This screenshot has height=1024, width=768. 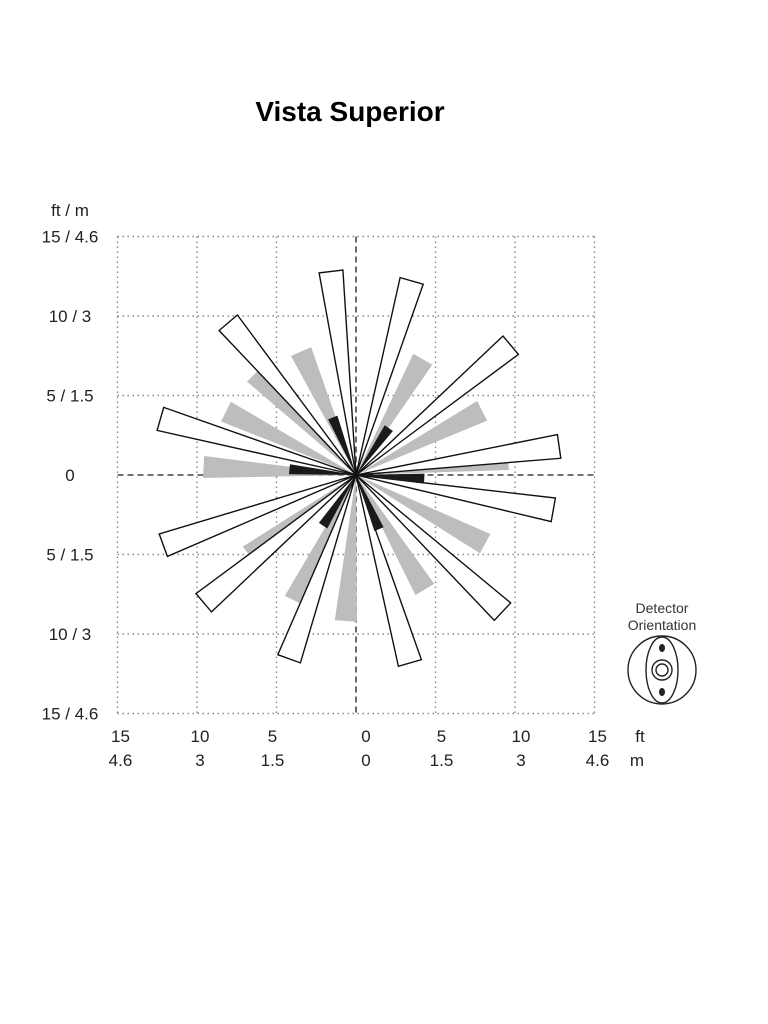 I want to click on y-axis-unit-label: ft / m, so click(x=70, y=210).